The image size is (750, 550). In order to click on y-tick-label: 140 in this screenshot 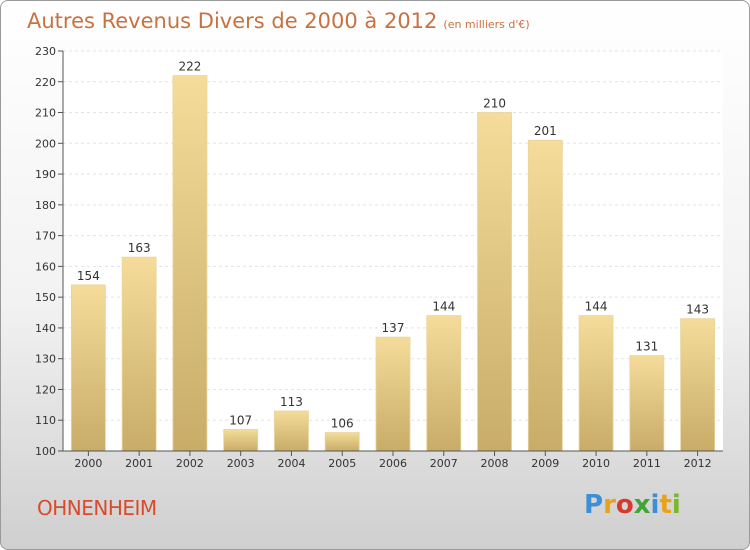, I will do `click(45, 328)`.